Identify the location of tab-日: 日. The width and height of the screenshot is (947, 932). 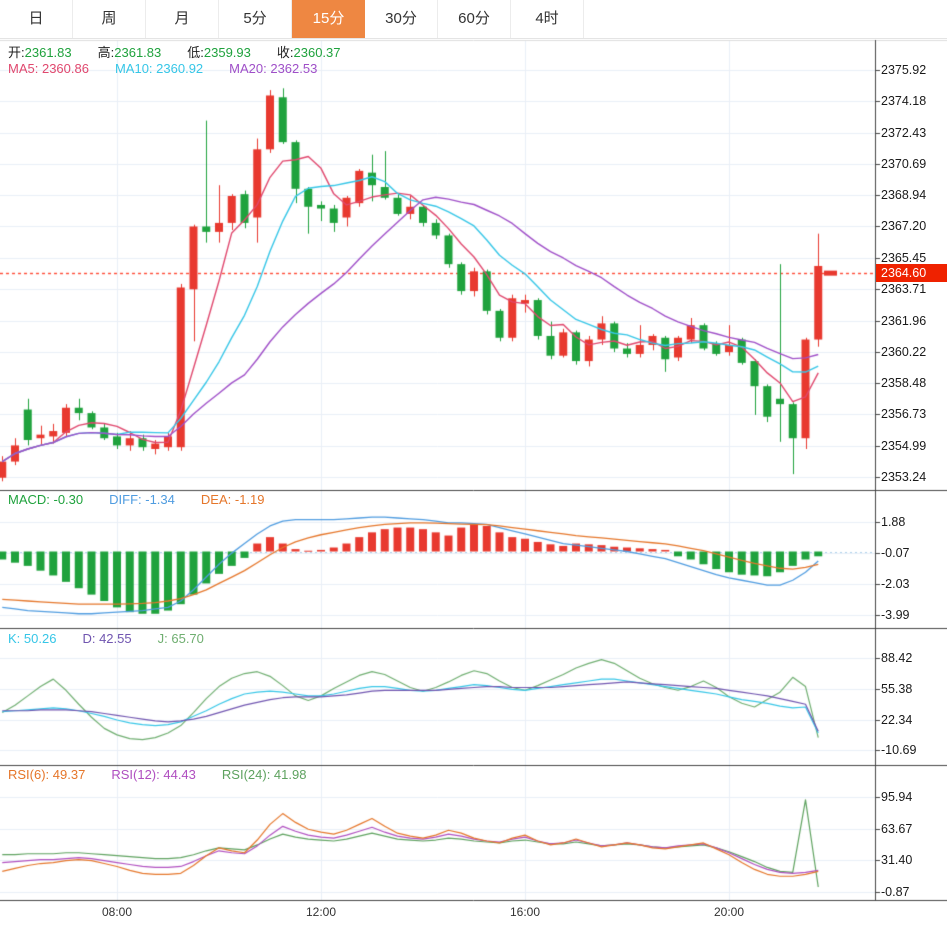
(36, 19).